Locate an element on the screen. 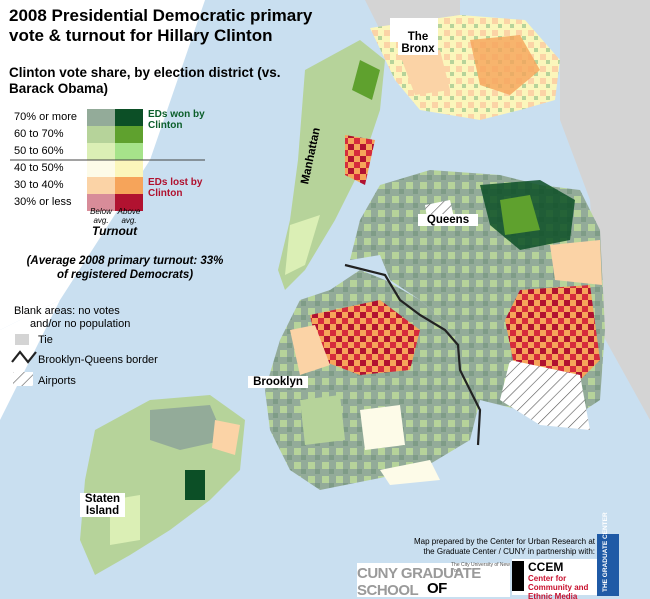 The height and width of the screenshot is (599, 650). ccem-logo-acronym: CCEM is located at coordinates (546, 567).